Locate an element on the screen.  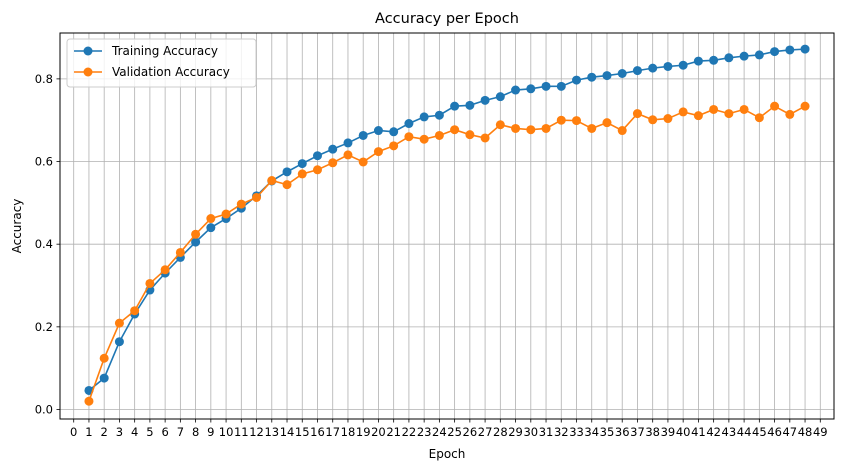
x-tick-label: 38 is located at coordinates (652, 432).